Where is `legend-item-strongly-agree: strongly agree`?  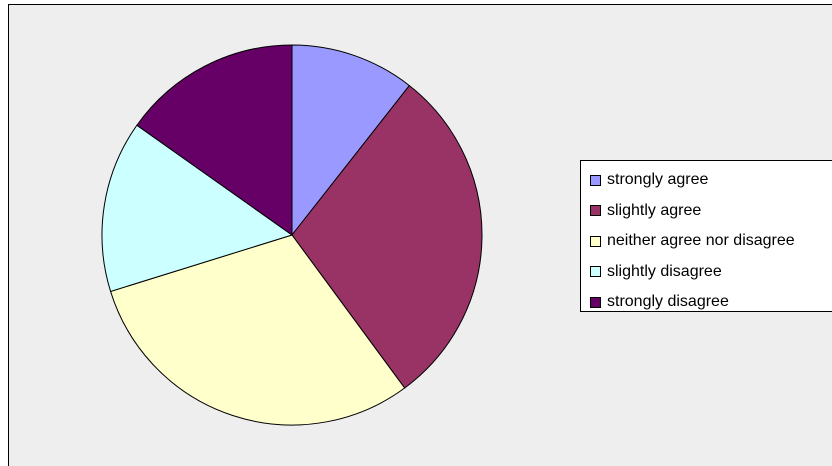
legend-item-strongly-agree: strongly agree is located at coordinates (706, 180).